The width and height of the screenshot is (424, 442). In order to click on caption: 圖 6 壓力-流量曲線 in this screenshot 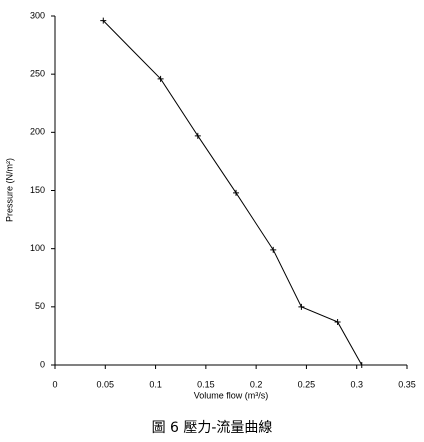, I will do `click(212, 428)`.